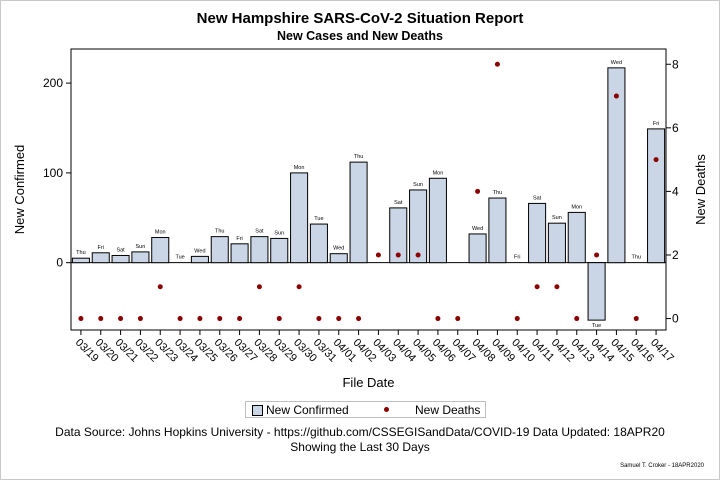 The image size is (720, 480). What do you see at coordinates (386, 409) in the screenshot?
I see `legend-dot-marker` at bounding box center [386, 409].